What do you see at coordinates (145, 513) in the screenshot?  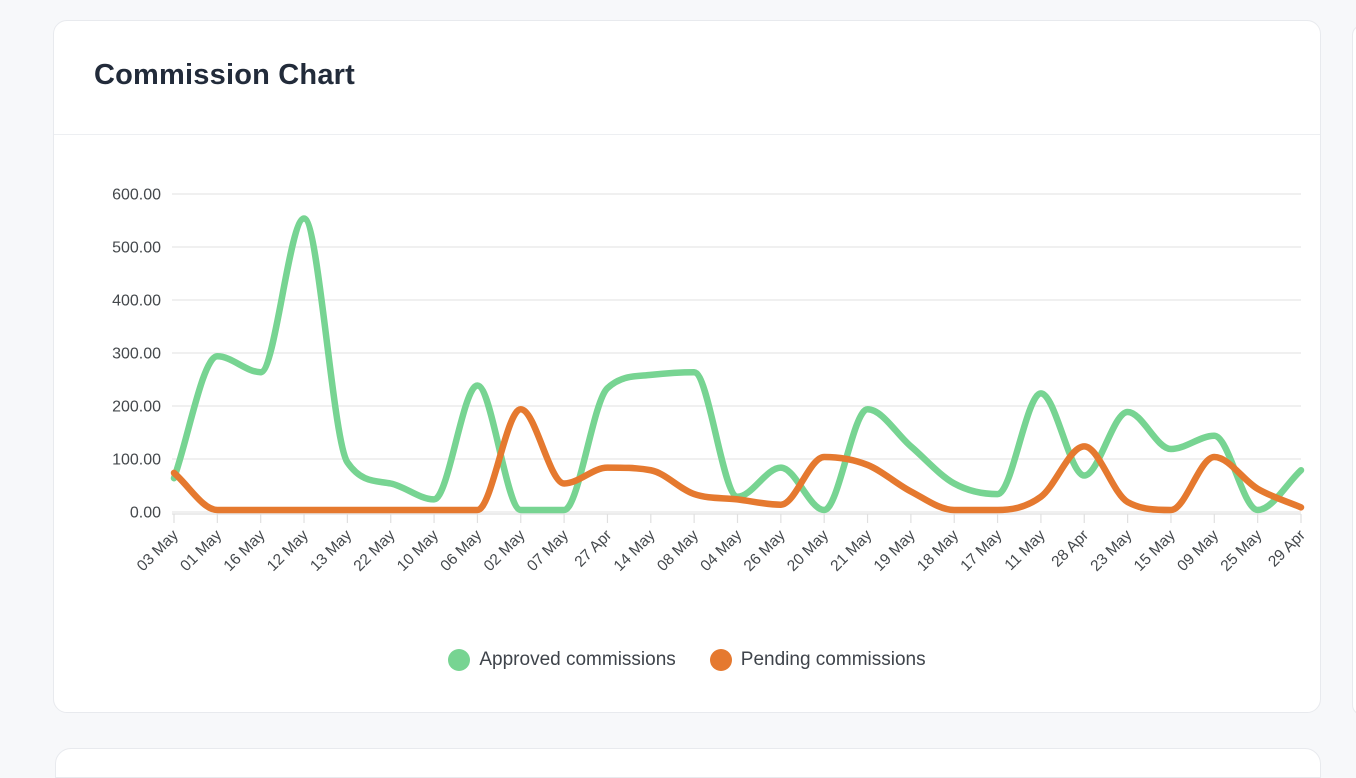 I see `y-axis-tick-label: 0.00` at bounding box center [145, 513].